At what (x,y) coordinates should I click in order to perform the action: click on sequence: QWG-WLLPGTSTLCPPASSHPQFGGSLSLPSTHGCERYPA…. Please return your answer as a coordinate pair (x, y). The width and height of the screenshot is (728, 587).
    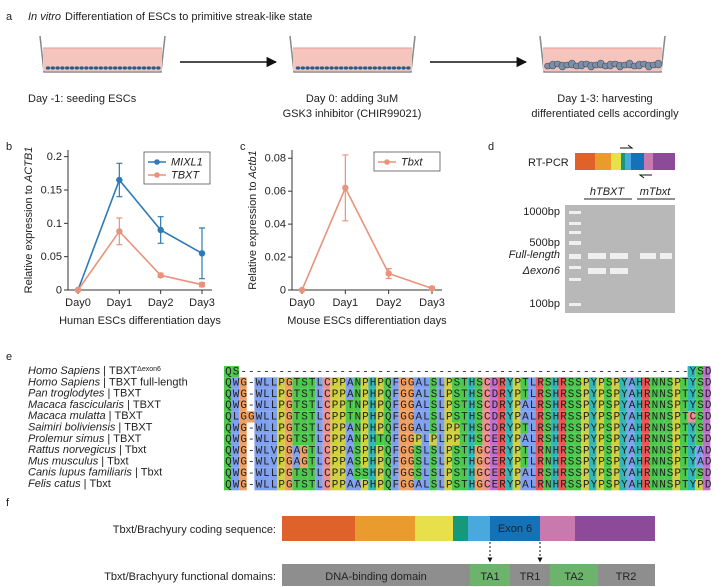
    Looking at the image, I should click on (468, 474).